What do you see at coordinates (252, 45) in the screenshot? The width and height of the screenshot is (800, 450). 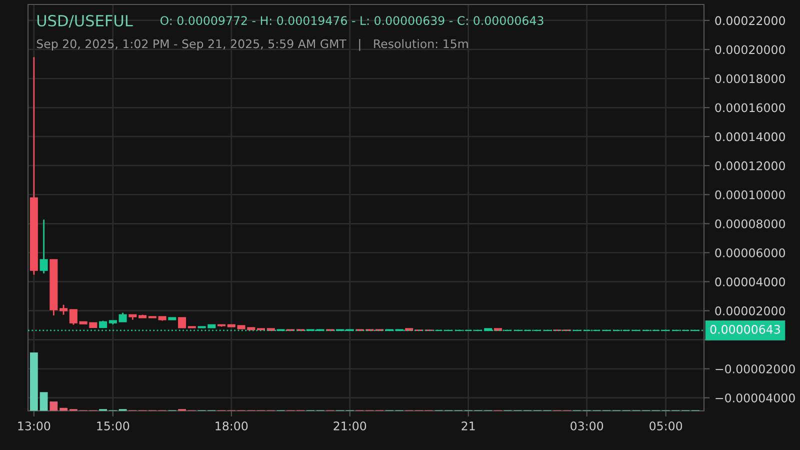 I see `annotation: Sep 20, 2025, 1:02 PM - Sep 21, 2025, 5:59 AM GMT | Resolution: 15m` at bounding box center [252, 45].